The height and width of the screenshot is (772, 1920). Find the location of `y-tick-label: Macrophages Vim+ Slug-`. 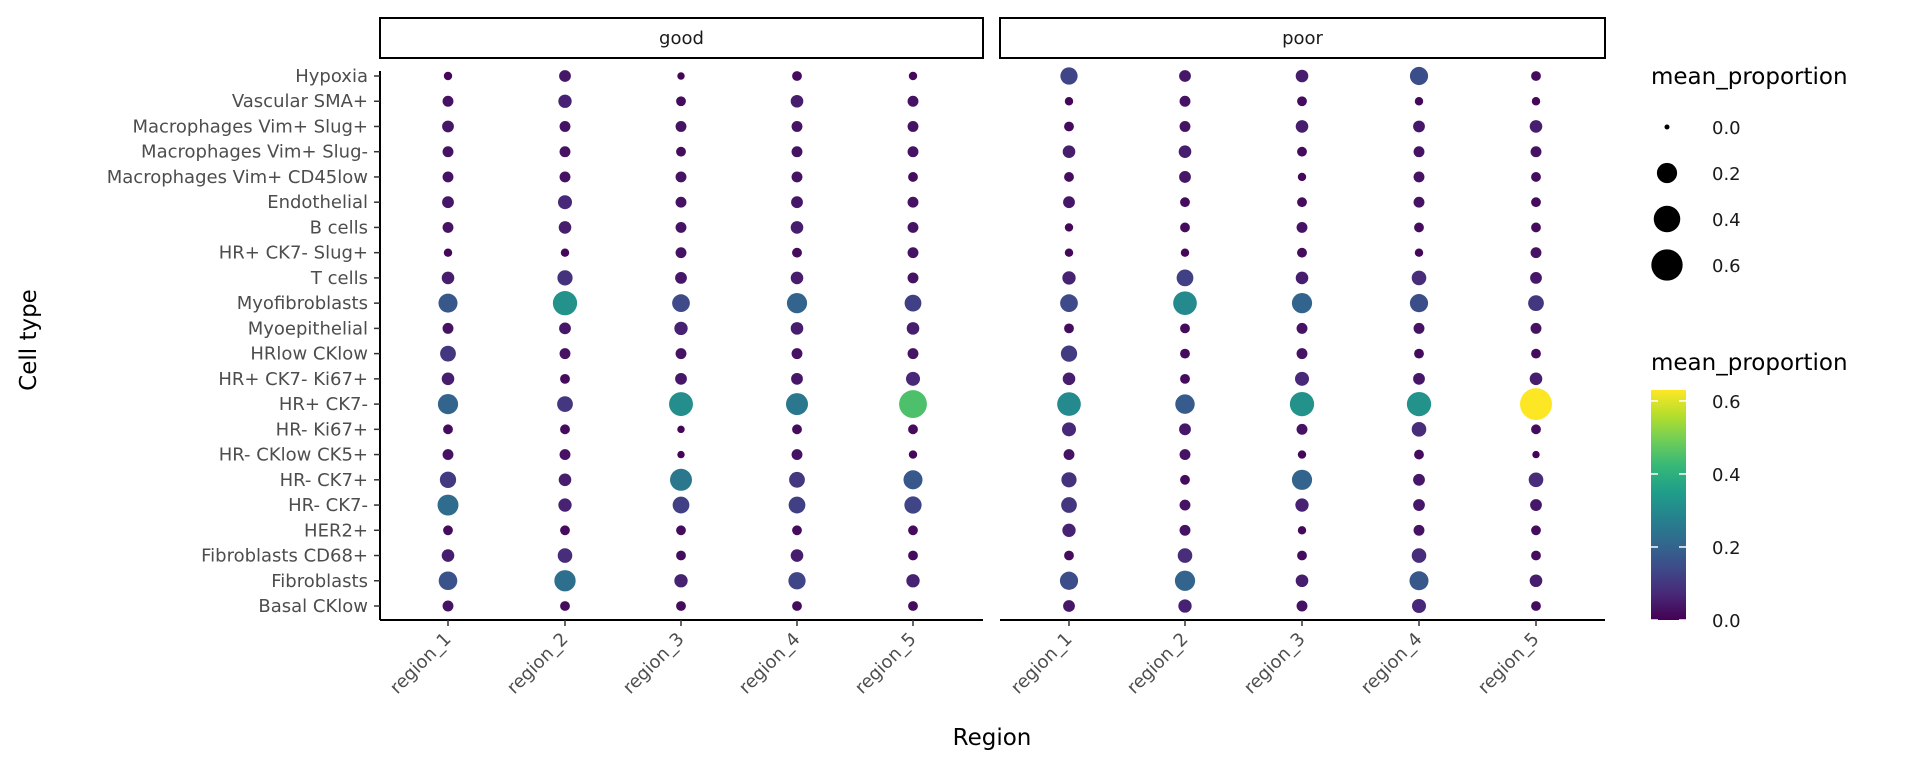

y-tick-label: Macrophages Vim+ Slug- is located at coordinates (254, 152).